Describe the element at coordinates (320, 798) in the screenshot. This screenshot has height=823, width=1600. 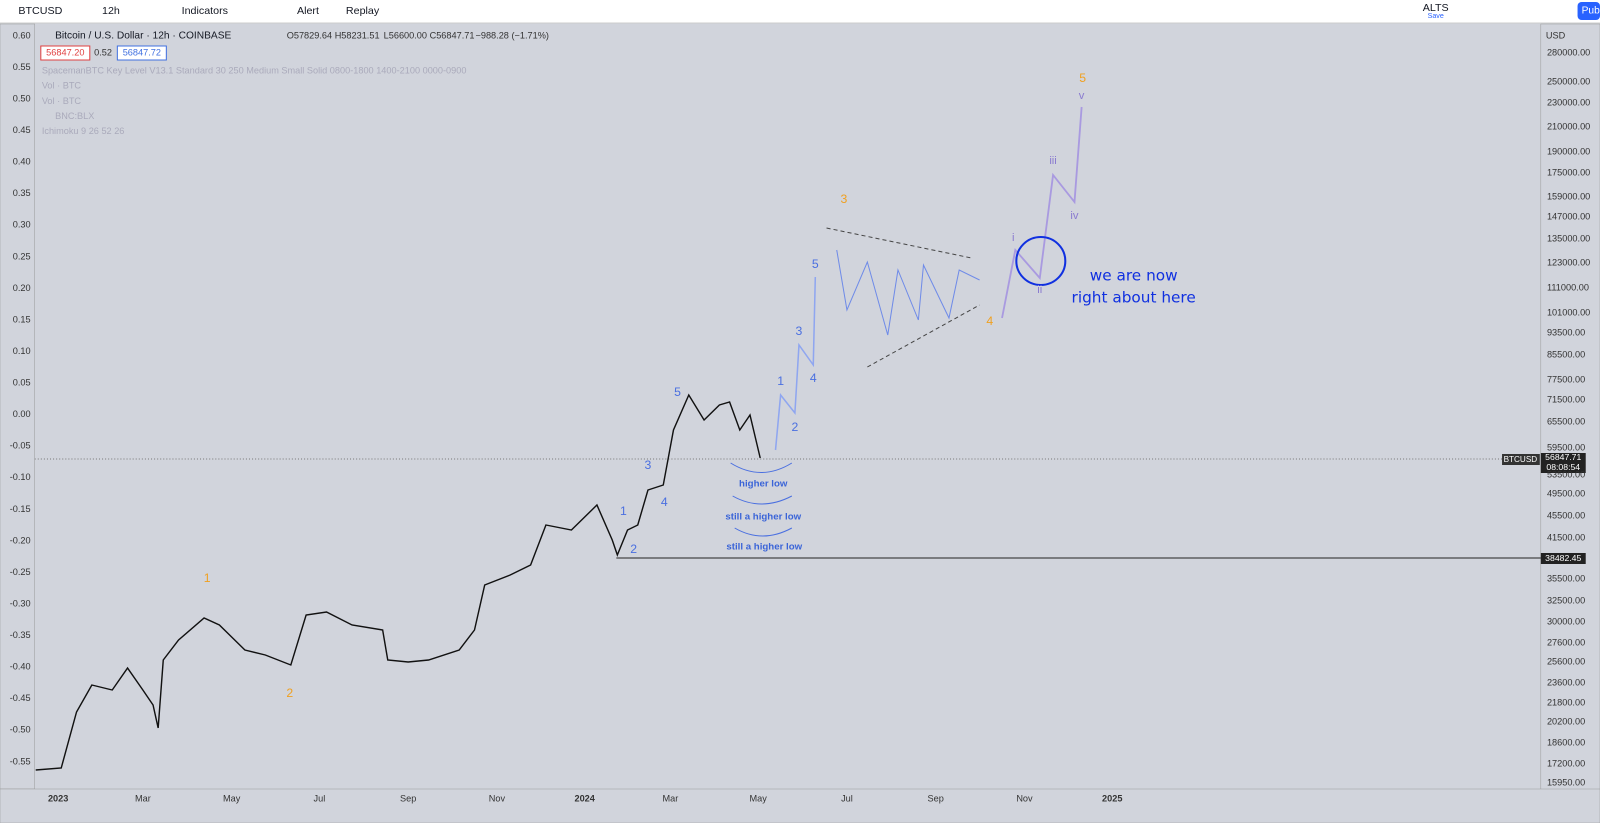
I see `time-tick: Jul` at that location.